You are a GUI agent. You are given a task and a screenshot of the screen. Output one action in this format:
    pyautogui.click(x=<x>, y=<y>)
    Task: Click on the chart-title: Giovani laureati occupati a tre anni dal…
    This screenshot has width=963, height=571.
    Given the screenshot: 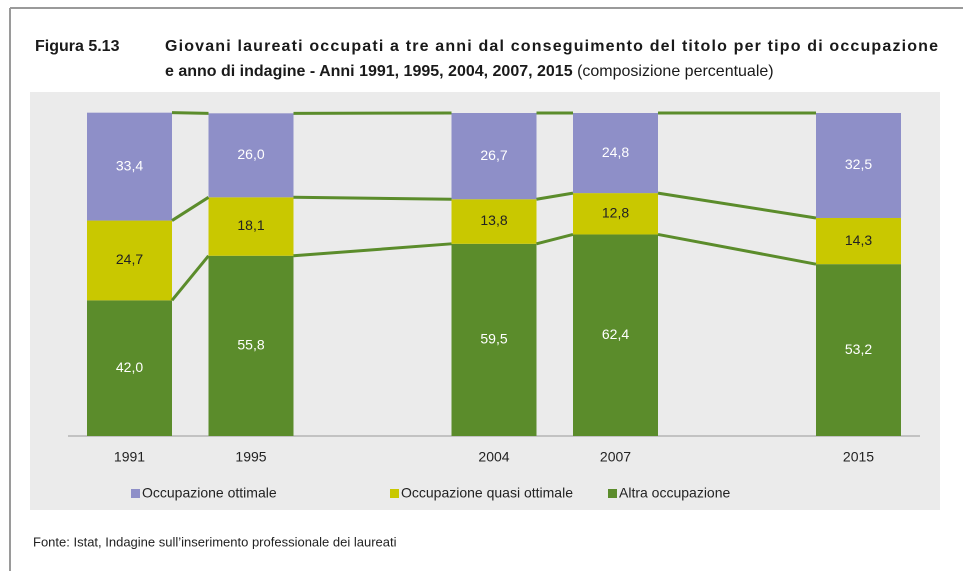 What is the action you would take?
    pyautogui.click(x=551, y=46)
    